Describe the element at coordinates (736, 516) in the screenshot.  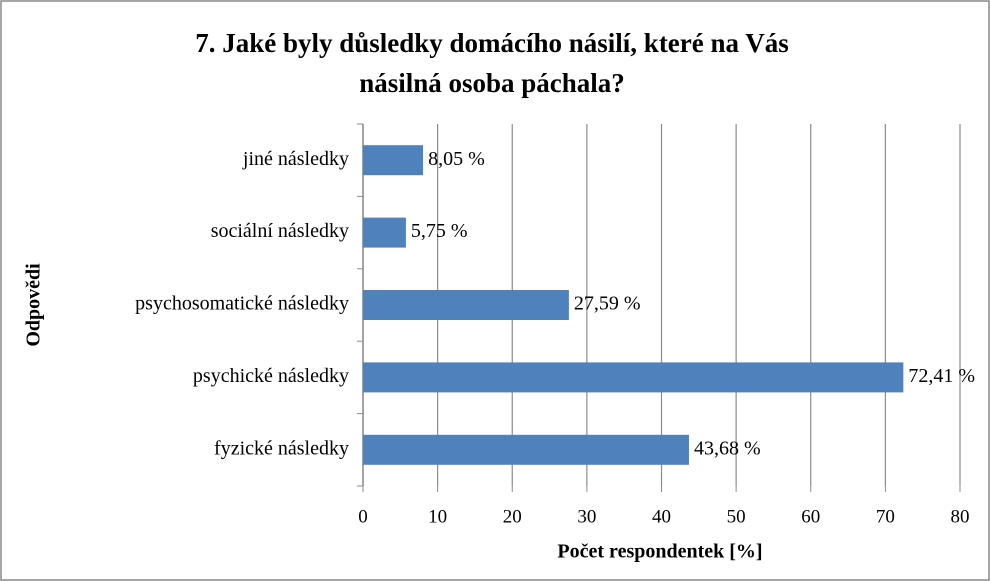
I see `x-tick-label: 50` at that location.